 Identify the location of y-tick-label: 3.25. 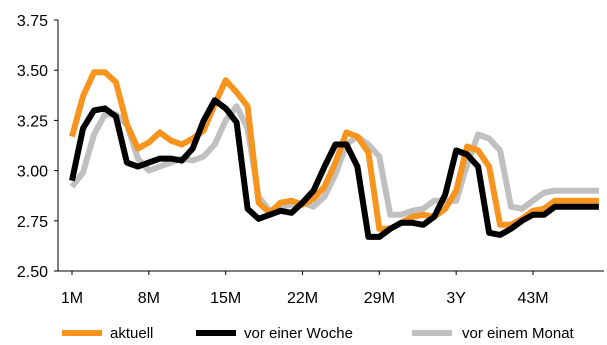
(32, 121).